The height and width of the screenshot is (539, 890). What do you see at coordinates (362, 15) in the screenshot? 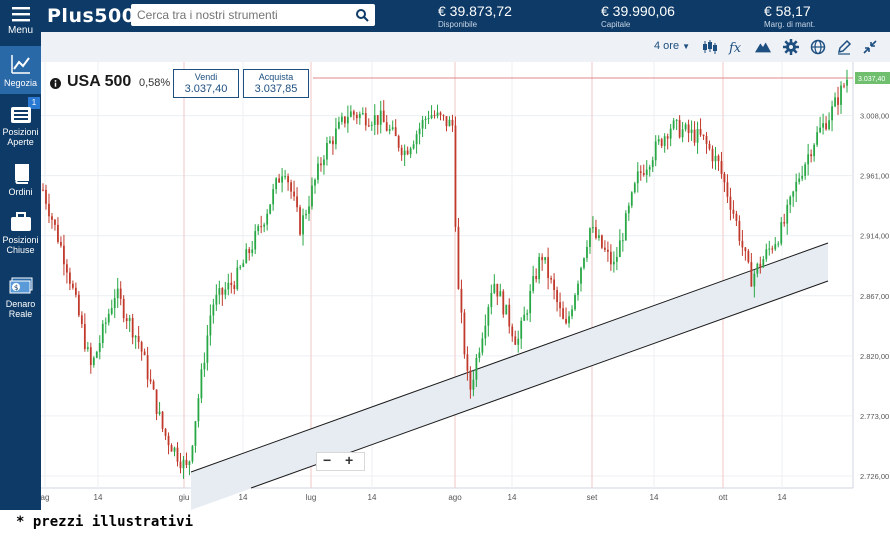
I see `search-icon` at bounding box center [362, 15].